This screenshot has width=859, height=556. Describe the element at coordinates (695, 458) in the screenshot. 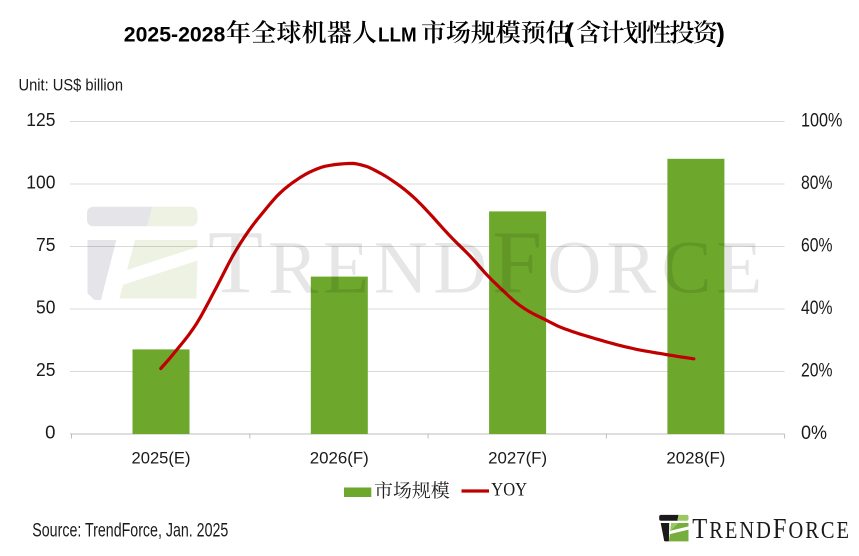

I see `svg-text: 2028(F)` at that location.